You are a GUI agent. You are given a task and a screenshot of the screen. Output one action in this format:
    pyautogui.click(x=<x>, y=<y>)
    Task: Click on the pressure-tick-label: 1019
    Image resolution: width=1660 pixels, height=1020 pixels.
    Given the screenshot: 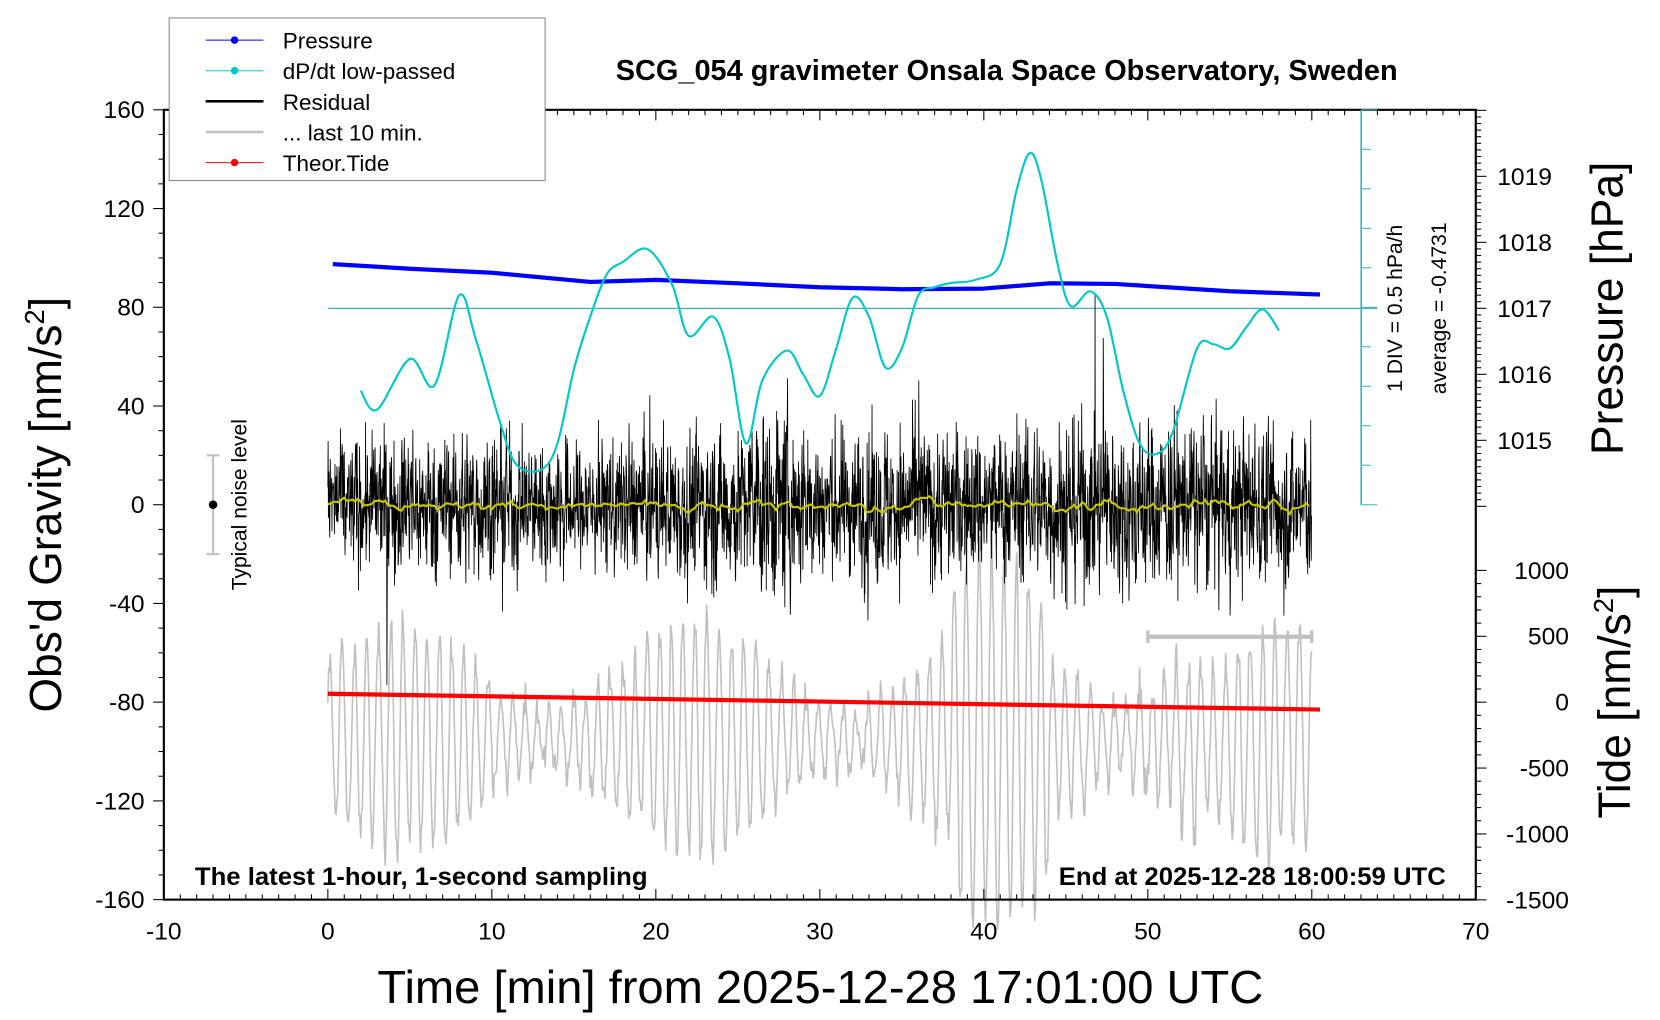 What is the action you would take?
    pyautogui.click(x=1524, y=177)
    